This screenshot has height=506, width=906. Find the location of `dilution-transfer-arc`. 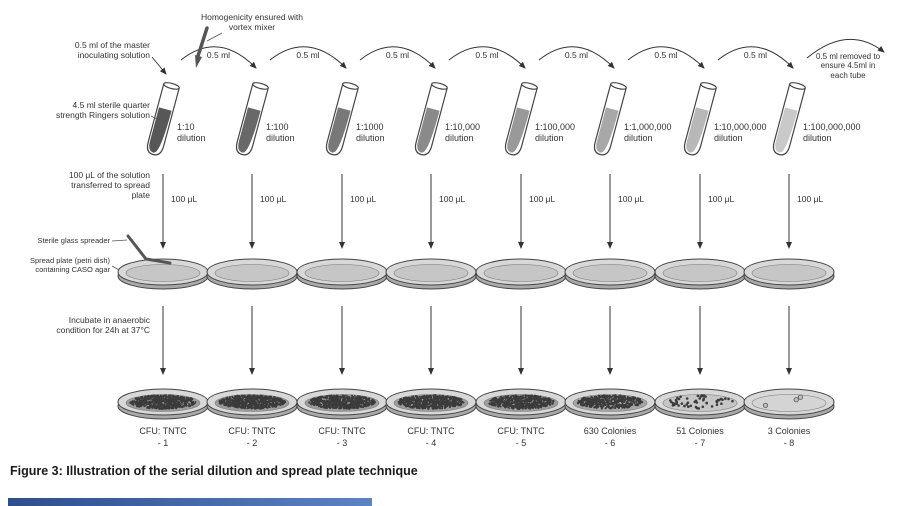

dilution-transfer-arc is located at coordinates (397, 57).